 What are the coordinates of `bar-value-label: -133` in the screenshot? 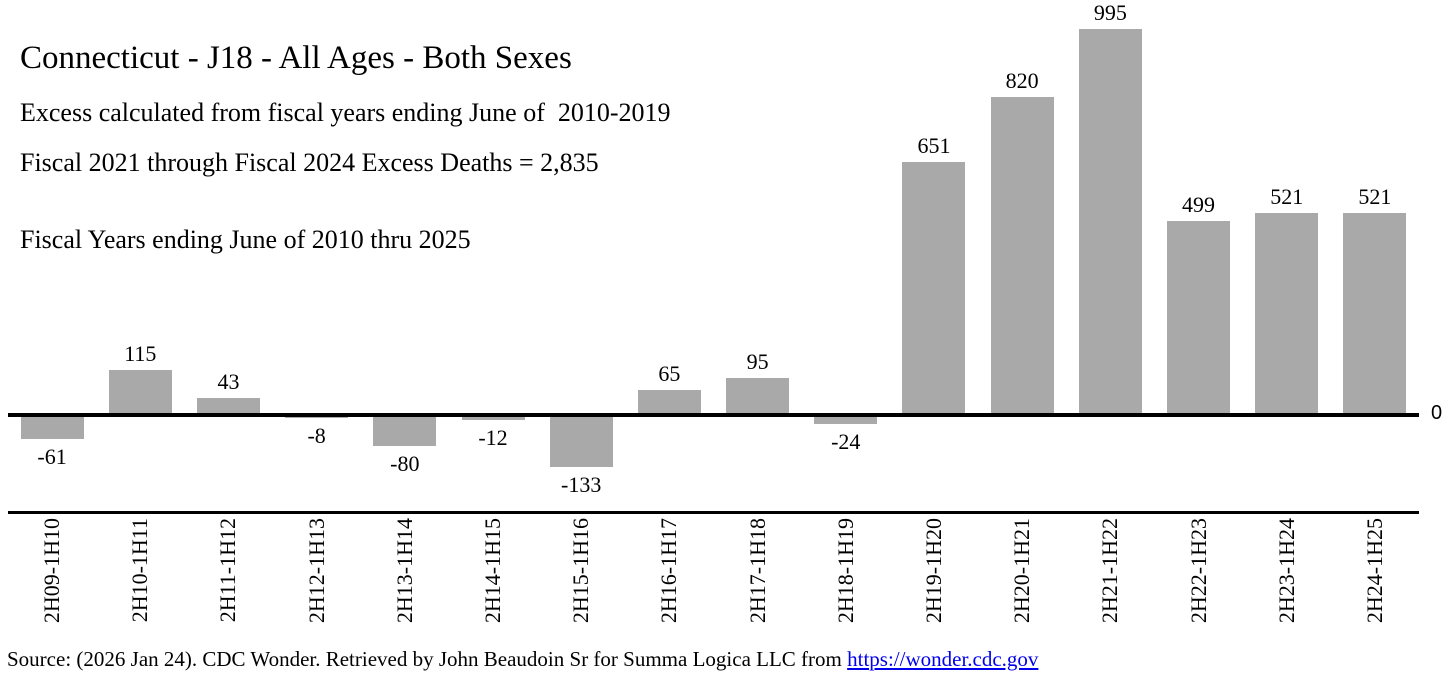 It's located at (581, 484).